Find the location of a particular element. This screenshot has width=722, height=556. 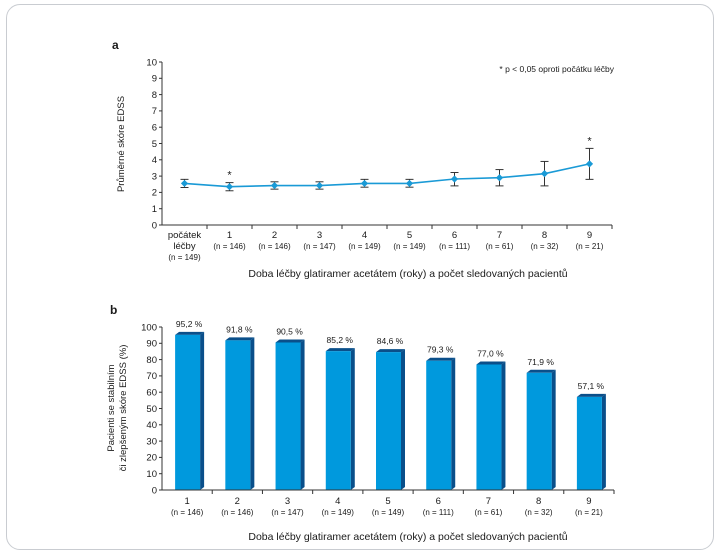

panel-b-value-label: 57,1 % is located at coordinates (591, 386).